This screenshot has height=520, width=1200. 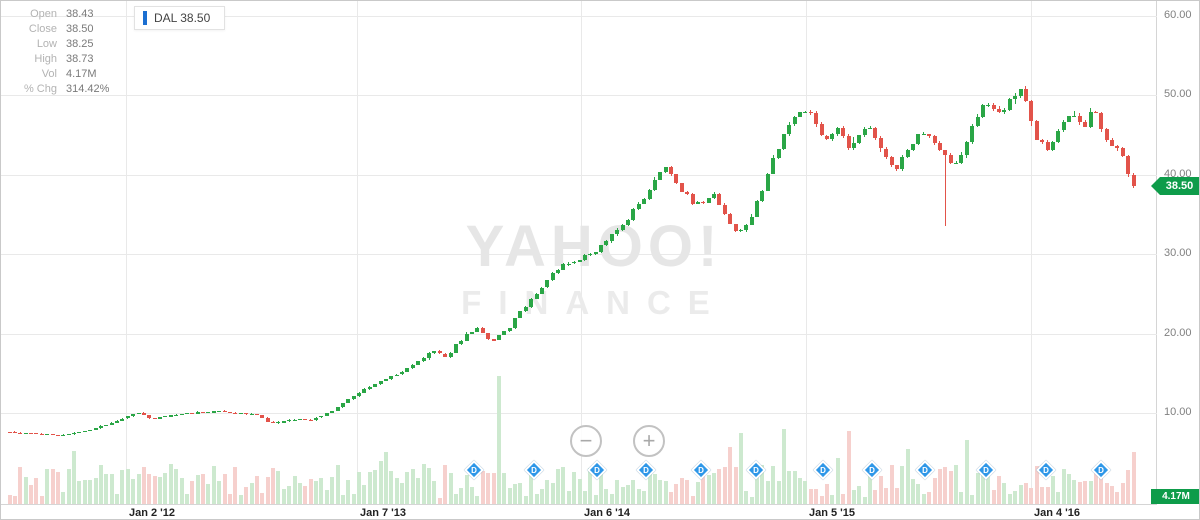 I want to click on zoom-in-button: +, so click(x=649, y=441).